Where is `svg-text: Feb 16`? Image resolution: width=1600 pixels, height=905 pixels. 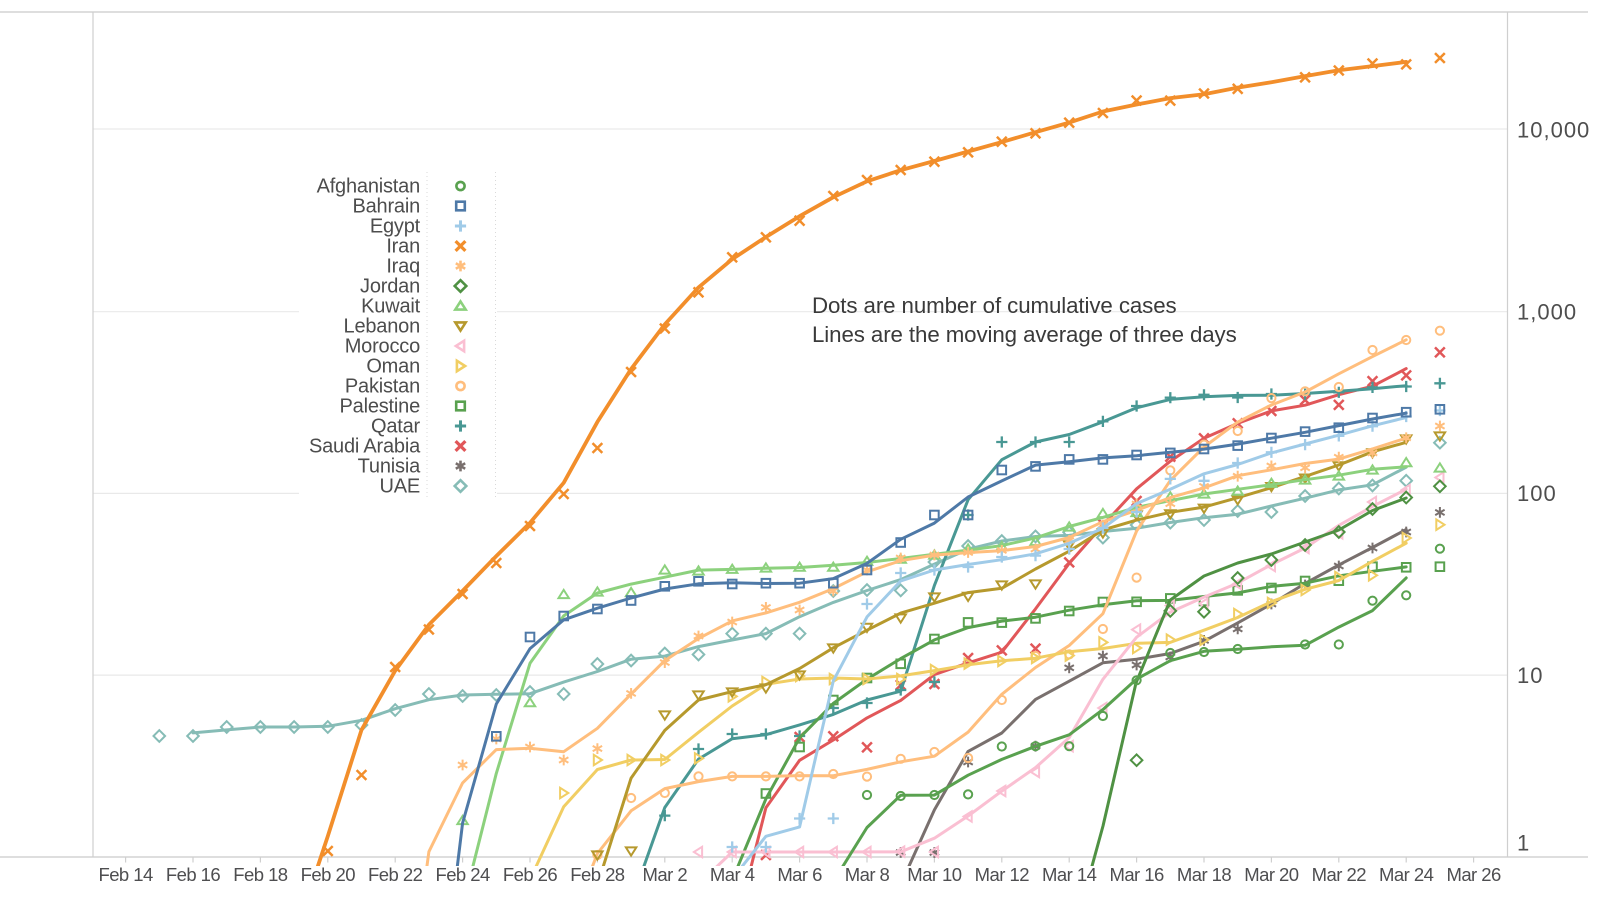 svg-text: Feb 16 is located at coordinates (193, 874).